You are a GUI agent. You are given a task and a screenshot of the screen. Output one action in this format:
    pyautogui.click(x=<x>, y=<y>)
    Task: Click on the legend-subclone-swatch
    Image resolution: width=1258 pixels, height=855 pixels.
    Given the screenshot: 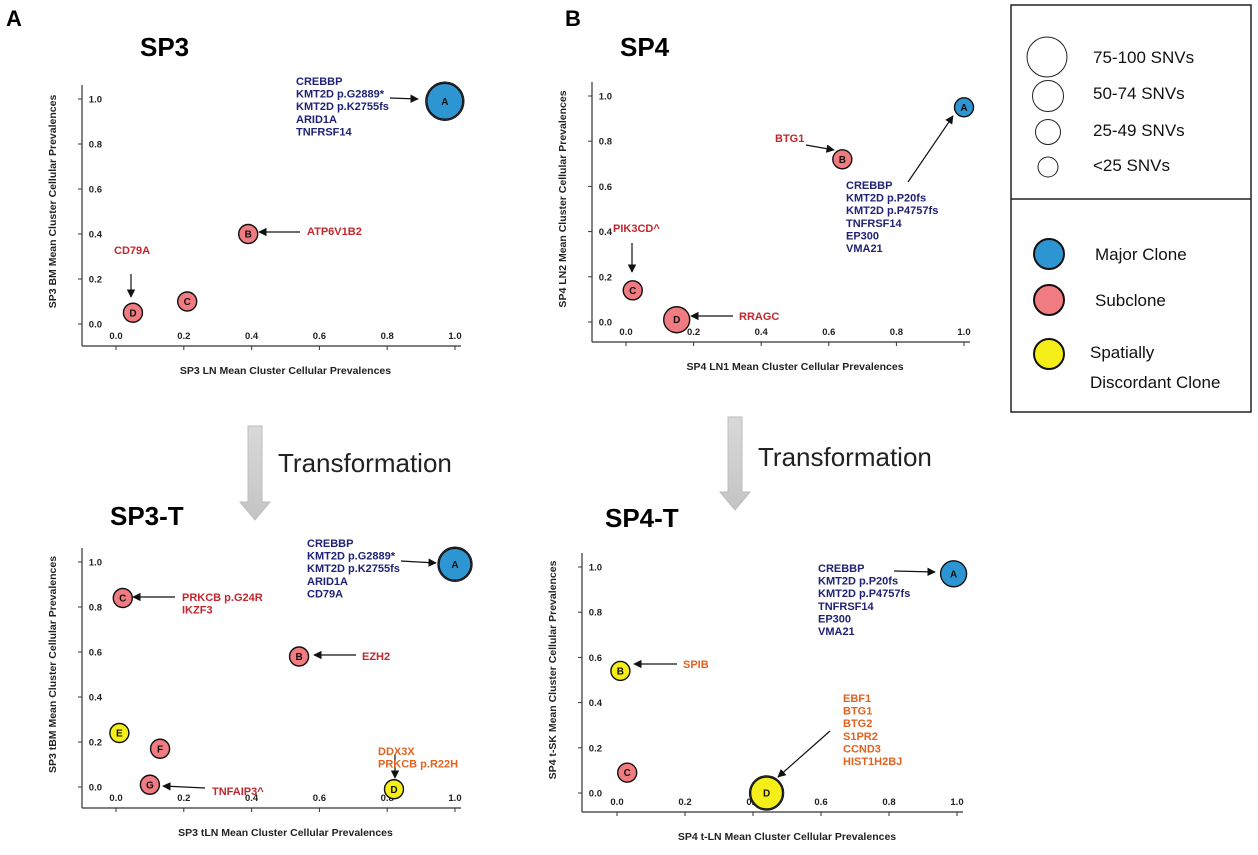 What is the action you would take?
    pyautogui.click(x=1049, y=300)
    